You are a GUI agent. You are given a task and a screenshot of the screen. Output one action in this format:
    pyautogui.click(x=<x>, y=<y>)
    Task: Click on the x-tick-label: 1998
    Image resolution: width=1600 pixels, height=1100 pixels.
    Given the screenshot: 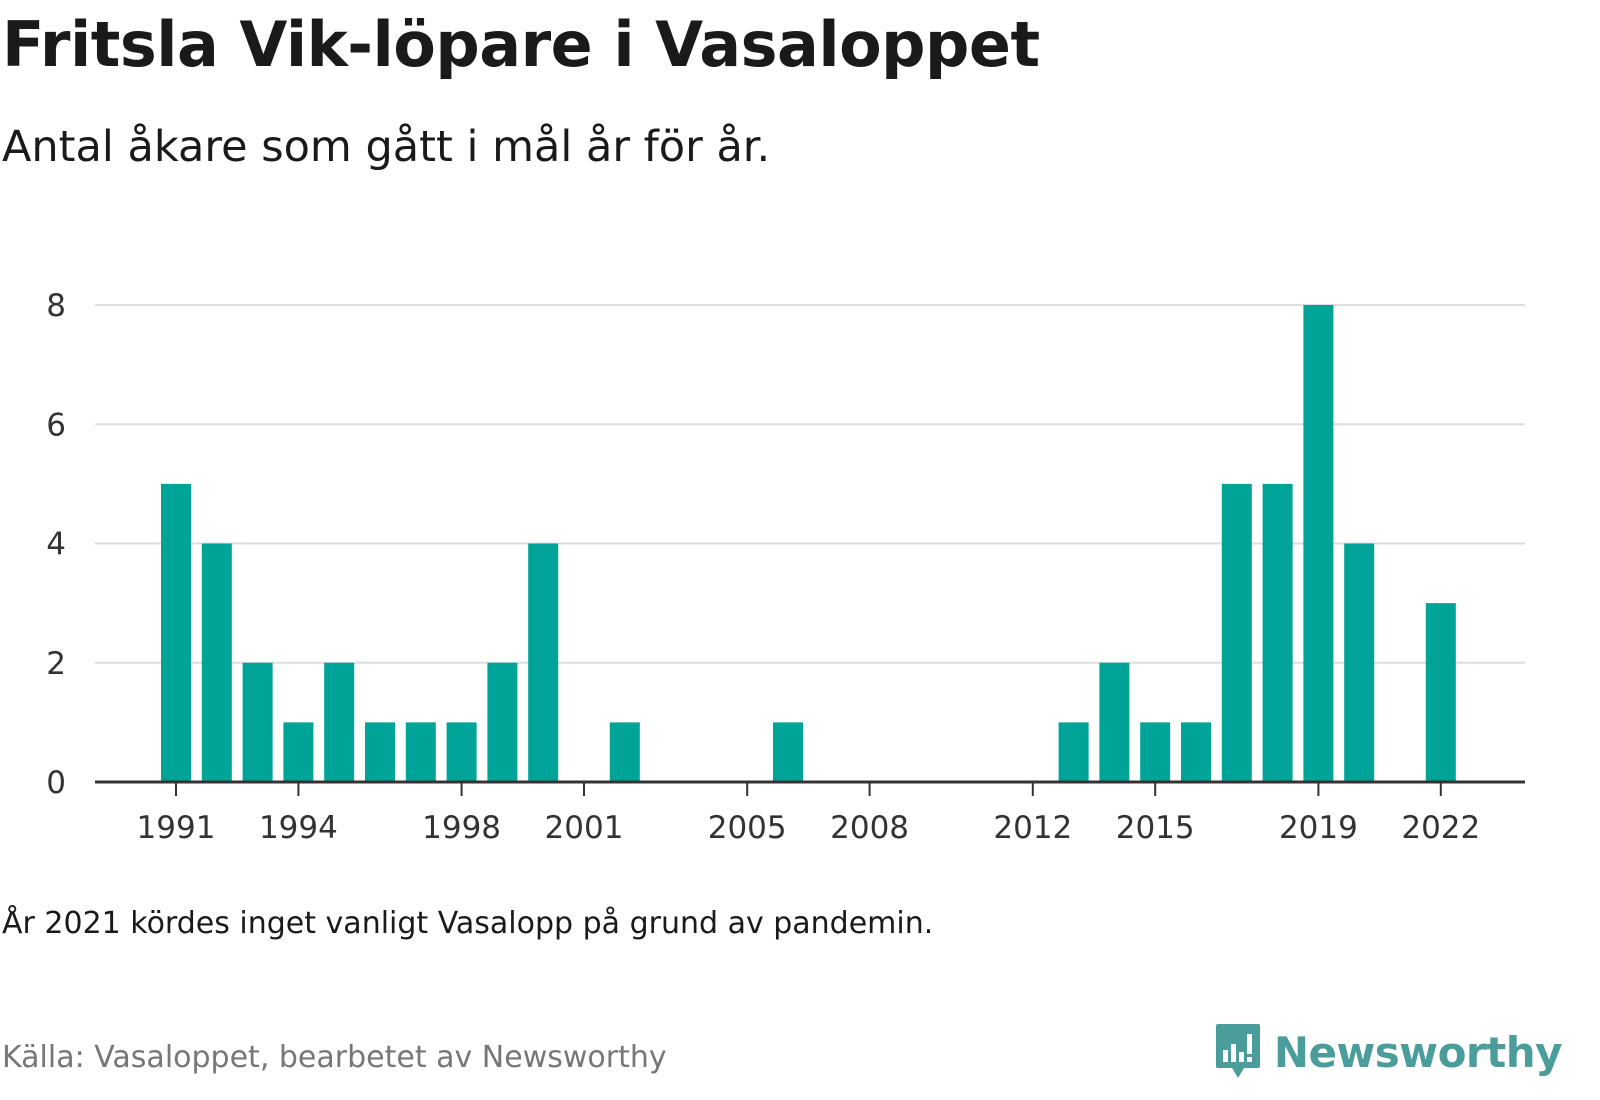 What is the action you would take?
    pyautogui.click(x=461, y=828)
    